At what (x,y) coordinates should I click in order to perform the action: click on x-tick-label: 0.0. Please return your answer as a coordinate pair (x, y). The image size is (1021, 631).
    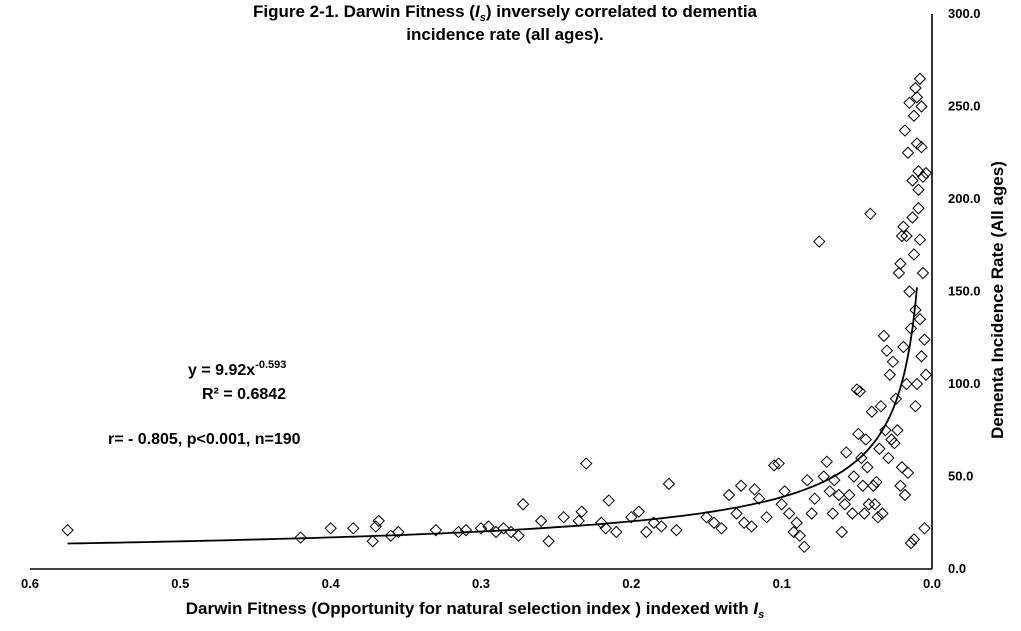
    Looking at the image, I should click on (932, 583).